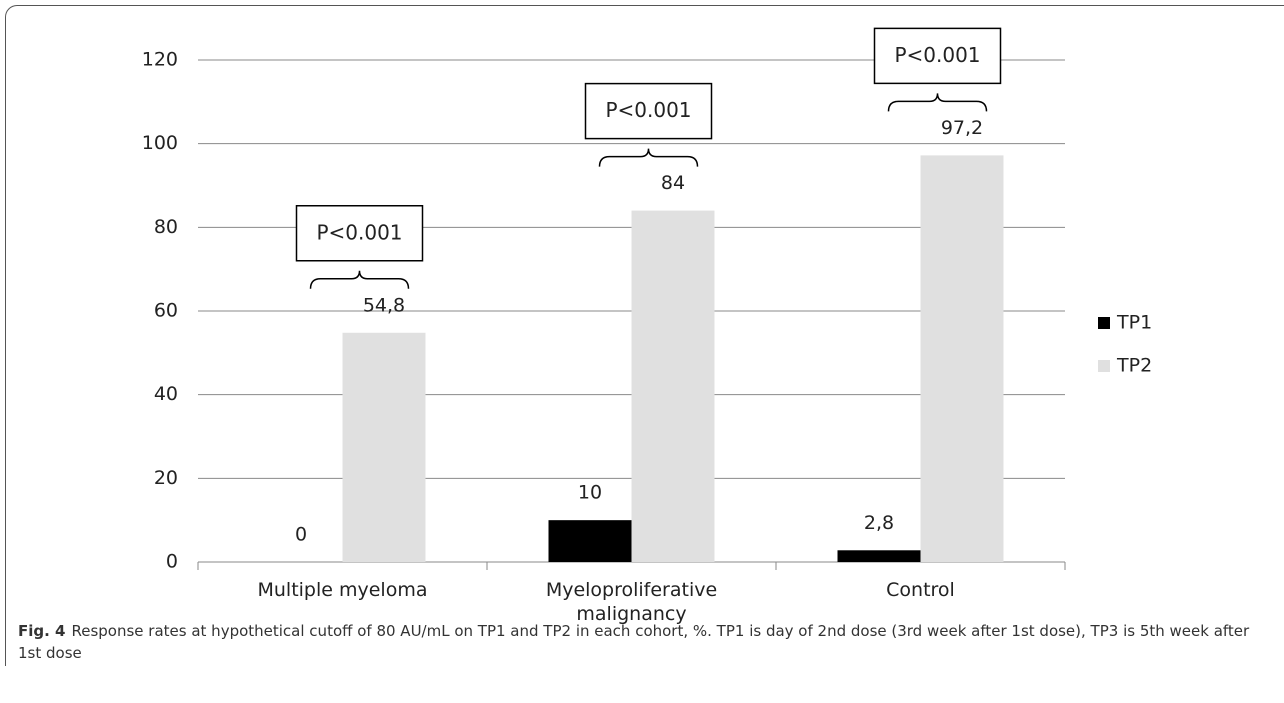 This screenshot has width=1284, height=703. What do you see at coordinates (673, 183) in the screenshot?
I see `data-label: 84` at bounding box center [673, 183].